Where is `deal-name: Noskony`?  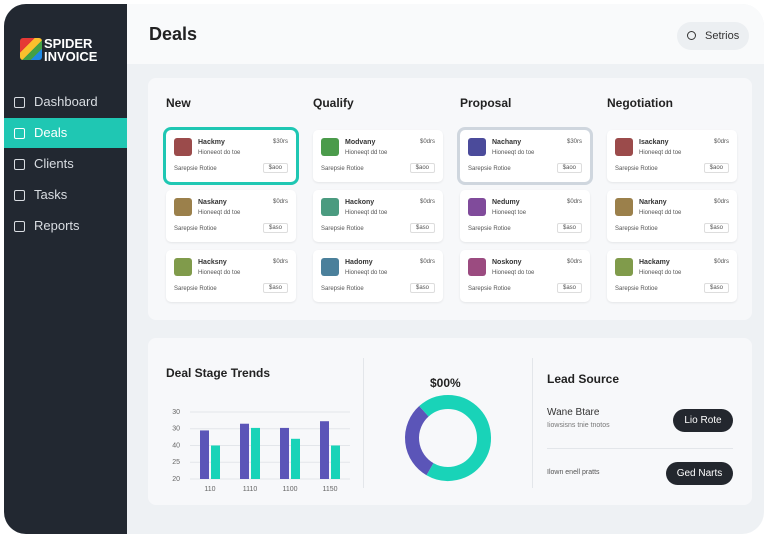
deal-name: Noskony is located at coordinates (507, 262).